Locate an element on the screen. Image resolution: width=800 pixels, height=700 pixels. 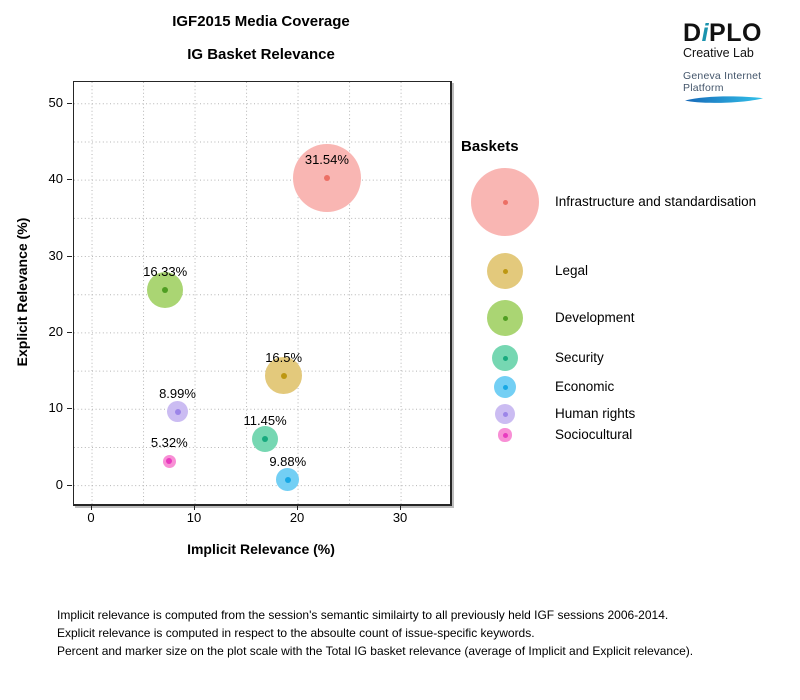
logo-letter-d: D is located at coordinates (692, 33).